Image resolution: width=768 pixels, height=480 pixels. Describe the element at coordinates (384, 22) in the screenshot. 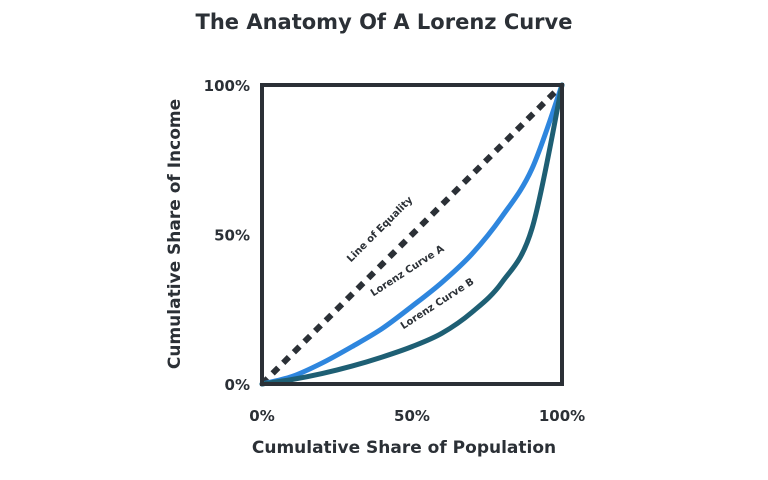

I see `chart-title: The Anatomy Of A Lorenz Curve` at that location.